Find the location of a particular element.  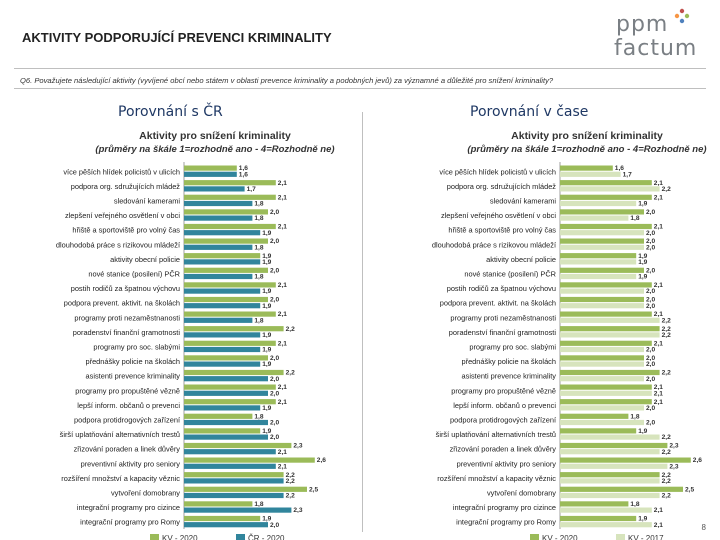

legend-label: KV - 2020 is located at coordinates (180, 537).